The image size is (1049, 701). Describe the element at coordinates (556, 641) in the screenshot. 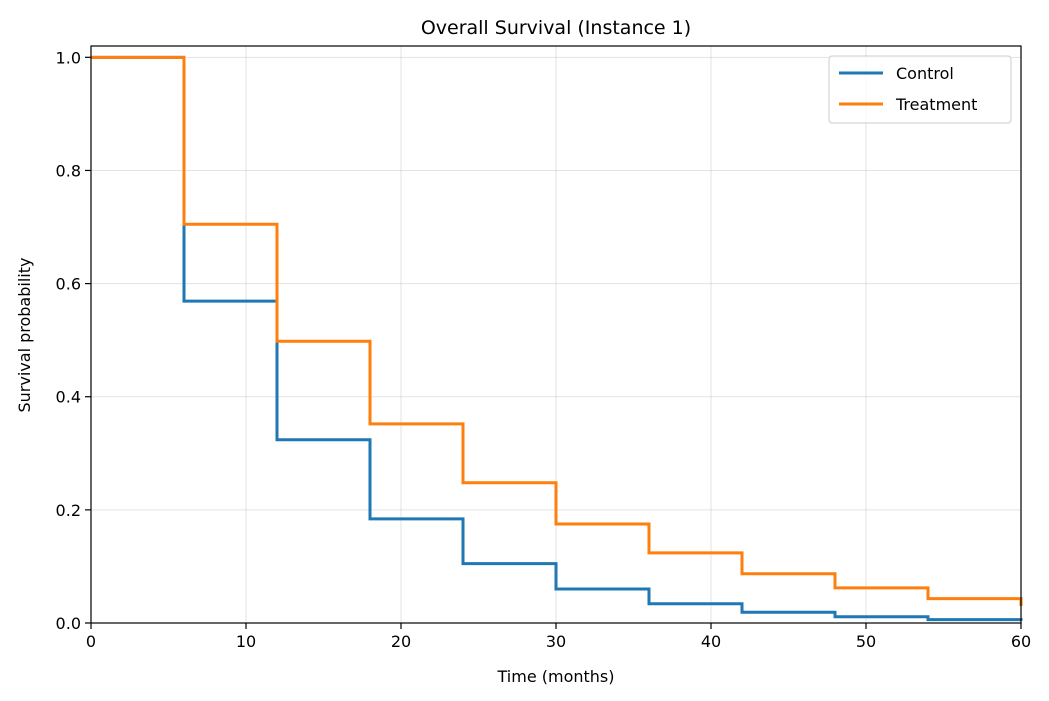

I see `x-tick-label: 30` at that location.